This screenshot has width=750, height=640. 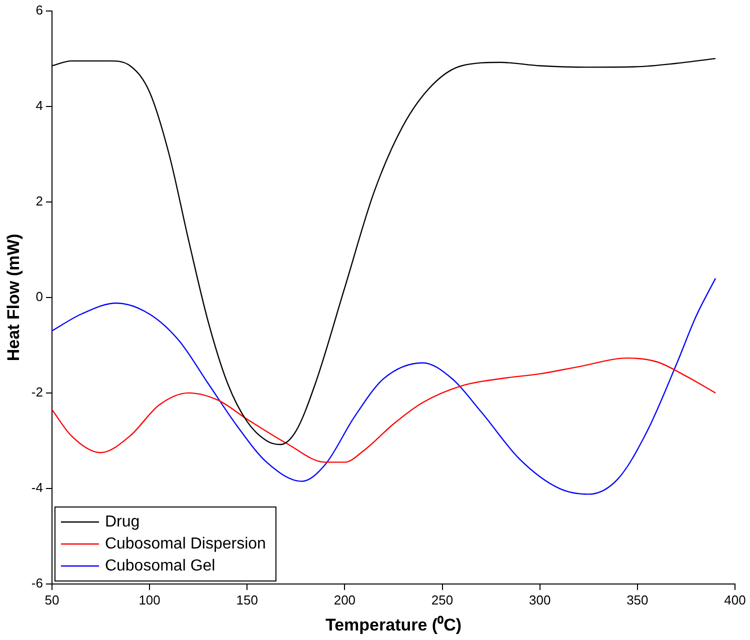 I want to click on legend-label: Cubosomal Gel, so click(x=160, y=565).